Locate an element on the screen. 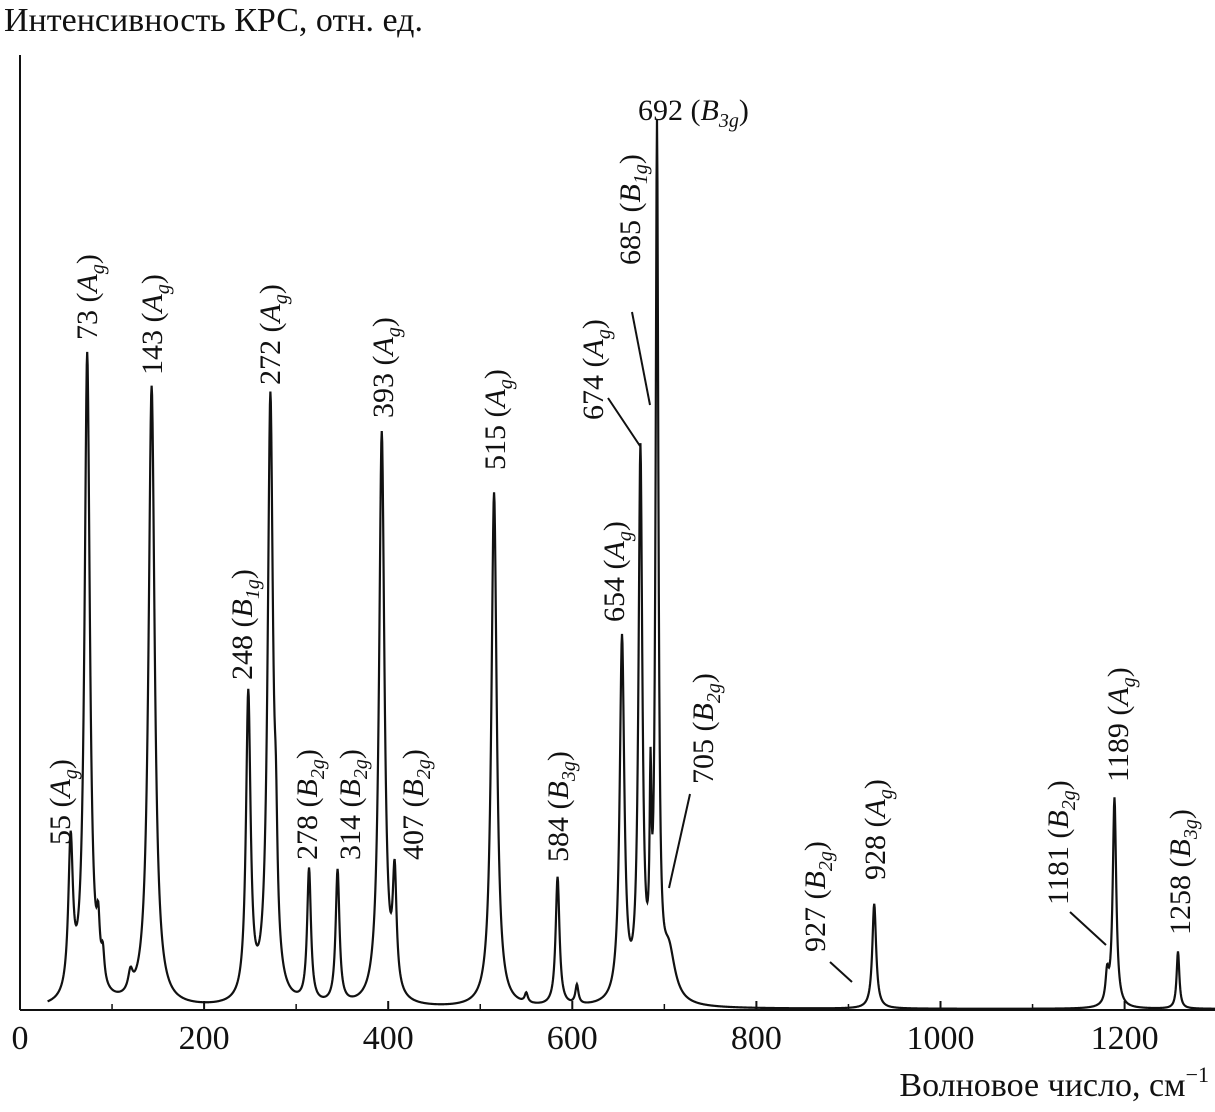 The height and width of the screenshot is (1112, 1215). peak-label: 685 (B1g) is located at coordinates (633, 209).